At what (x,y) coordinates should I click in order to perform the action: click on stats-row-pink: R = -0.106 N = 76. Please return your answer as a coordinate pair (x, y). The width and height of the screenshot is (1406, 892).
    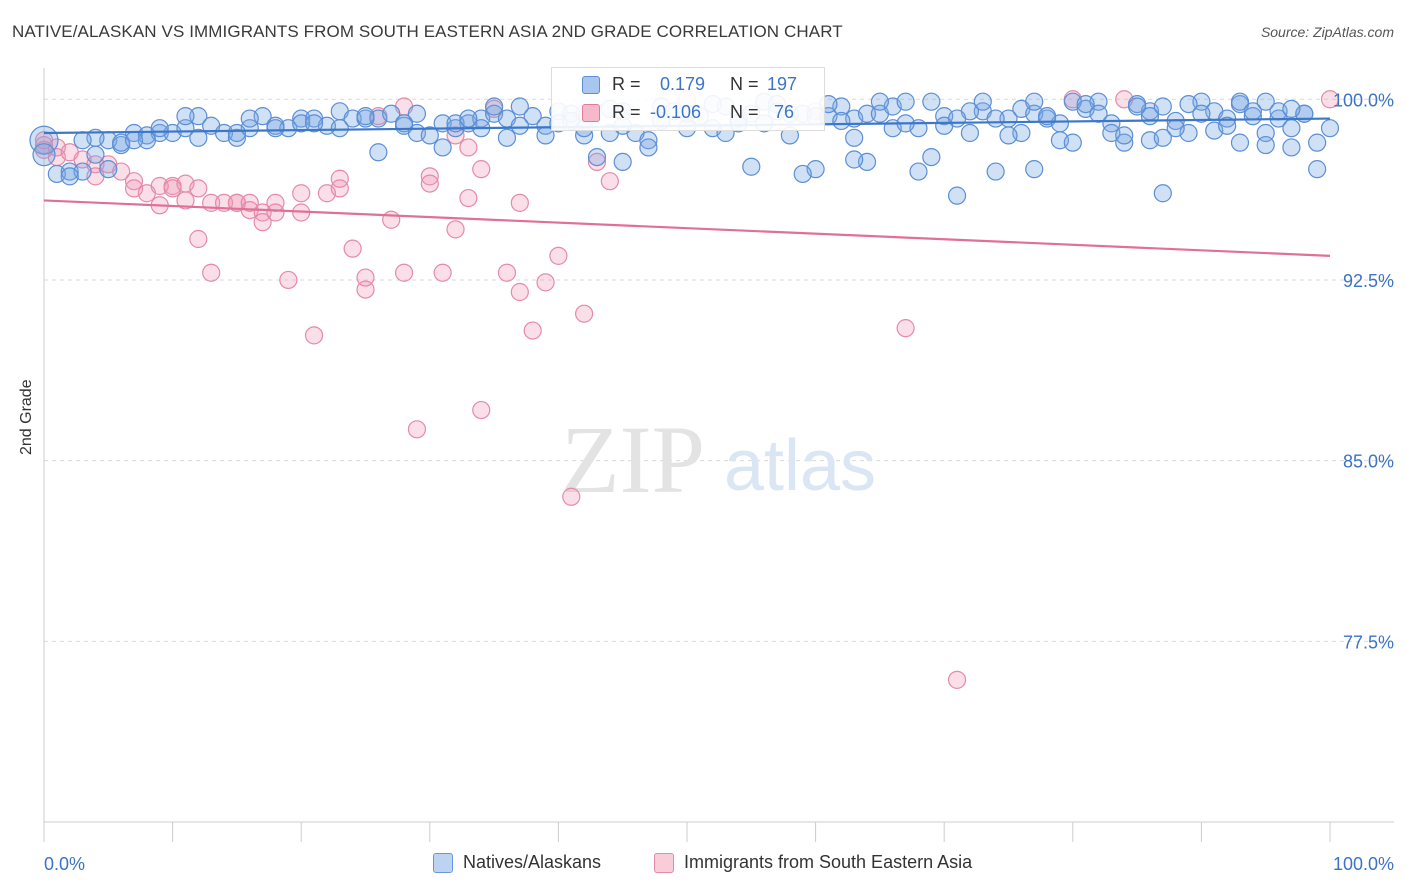
    Looking at the image, I should click on (688, 115).